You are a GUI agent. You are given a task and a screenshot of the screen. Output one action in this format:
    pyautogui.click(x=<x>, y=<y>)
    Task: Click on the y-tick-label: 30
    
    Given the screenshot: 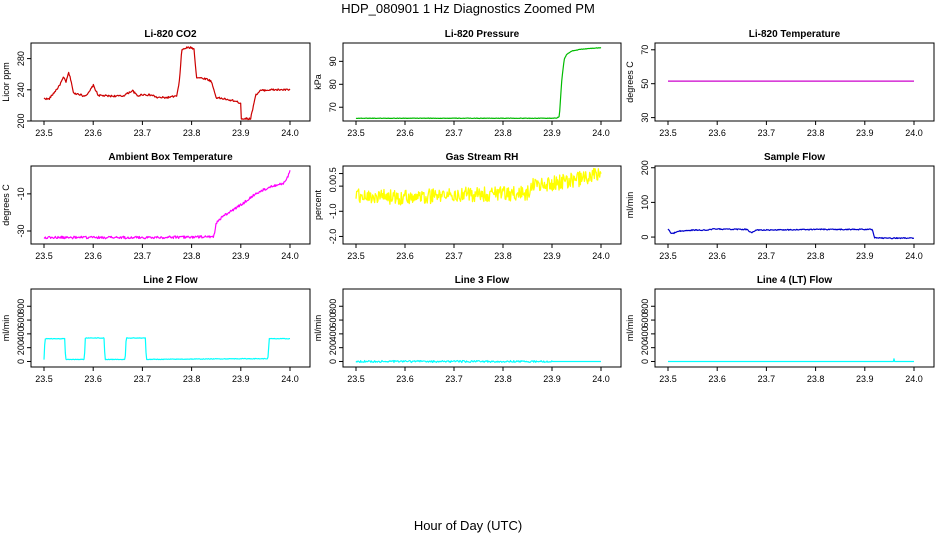 What is the action you would take?
    pyautogui.click(x=645, y=118)
    